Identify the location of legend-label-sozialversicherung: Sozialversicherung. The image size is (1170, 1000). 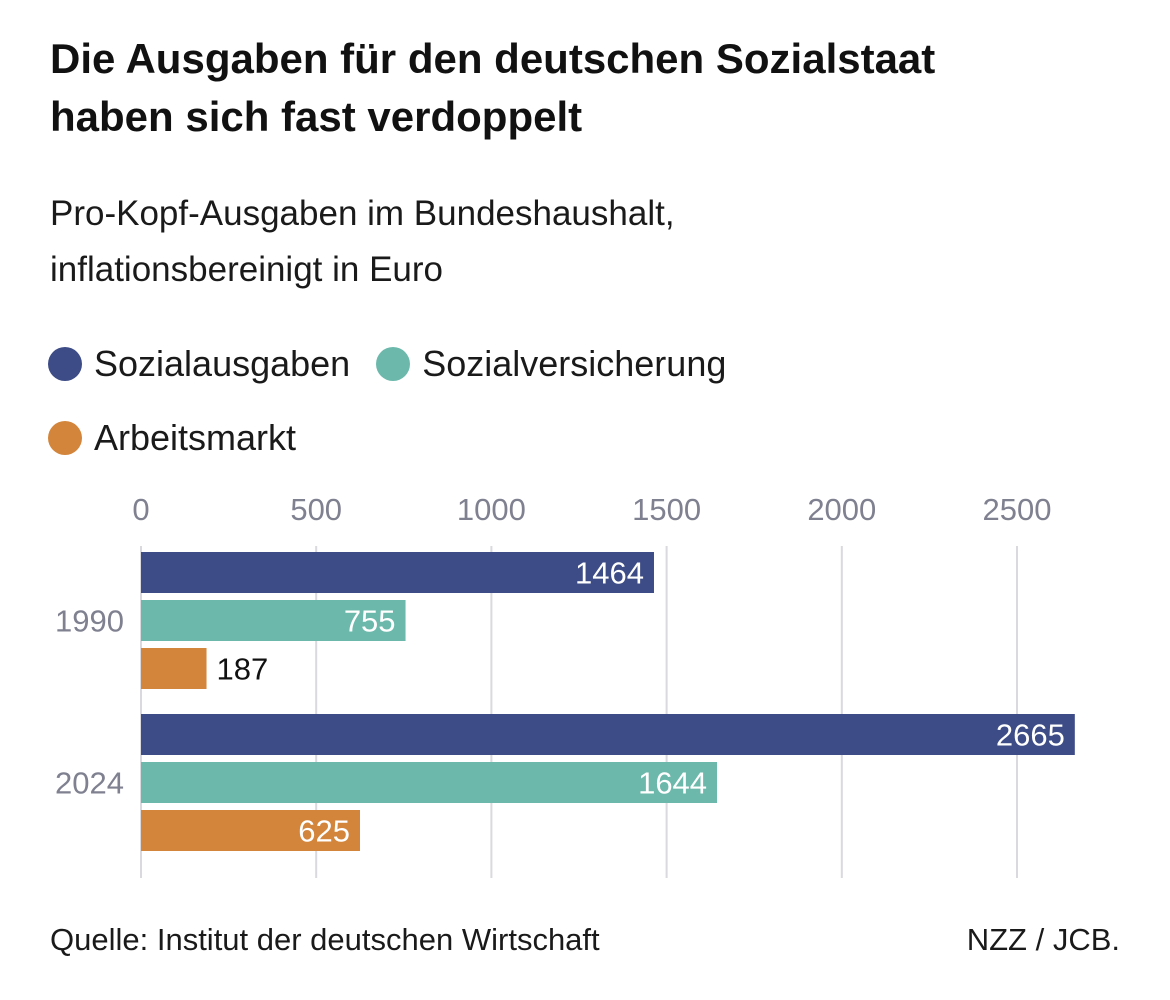
(574, 363).